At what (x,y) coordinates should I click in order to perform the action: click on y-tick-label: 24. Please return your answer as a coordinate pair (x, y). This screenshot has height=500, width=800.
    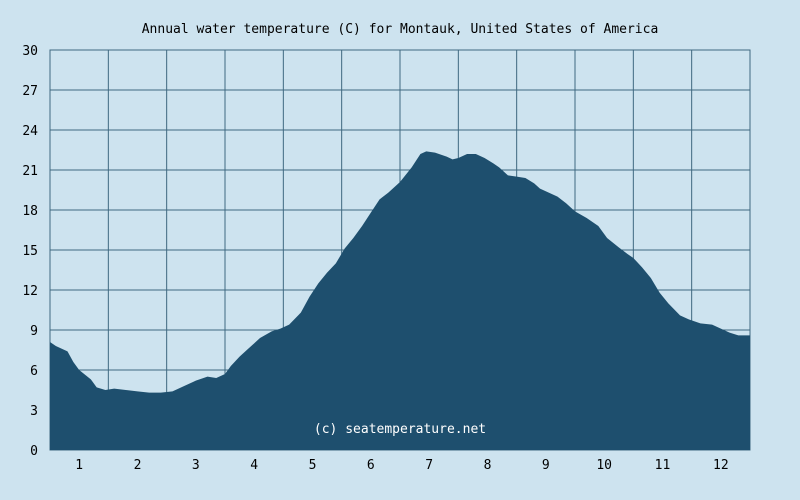
    Looking at the image, I should click on (30, 131).